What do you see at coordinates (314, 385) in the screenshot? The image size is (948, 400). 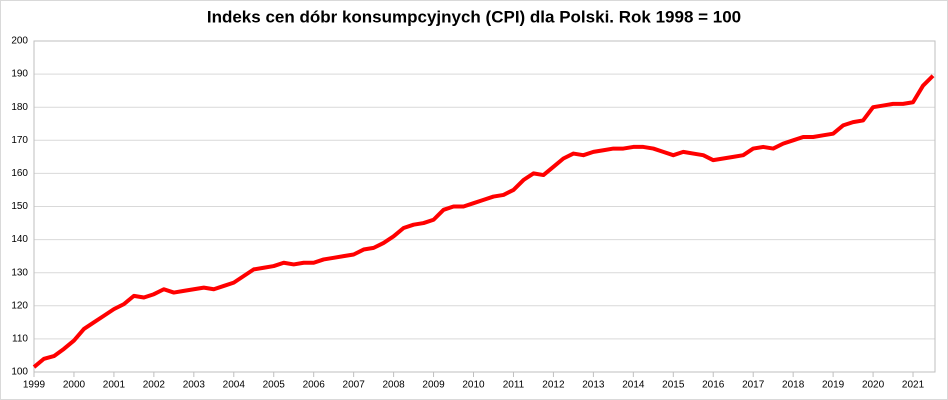 I see `x-tick-label: 2006` at bounding box center [314, 385].